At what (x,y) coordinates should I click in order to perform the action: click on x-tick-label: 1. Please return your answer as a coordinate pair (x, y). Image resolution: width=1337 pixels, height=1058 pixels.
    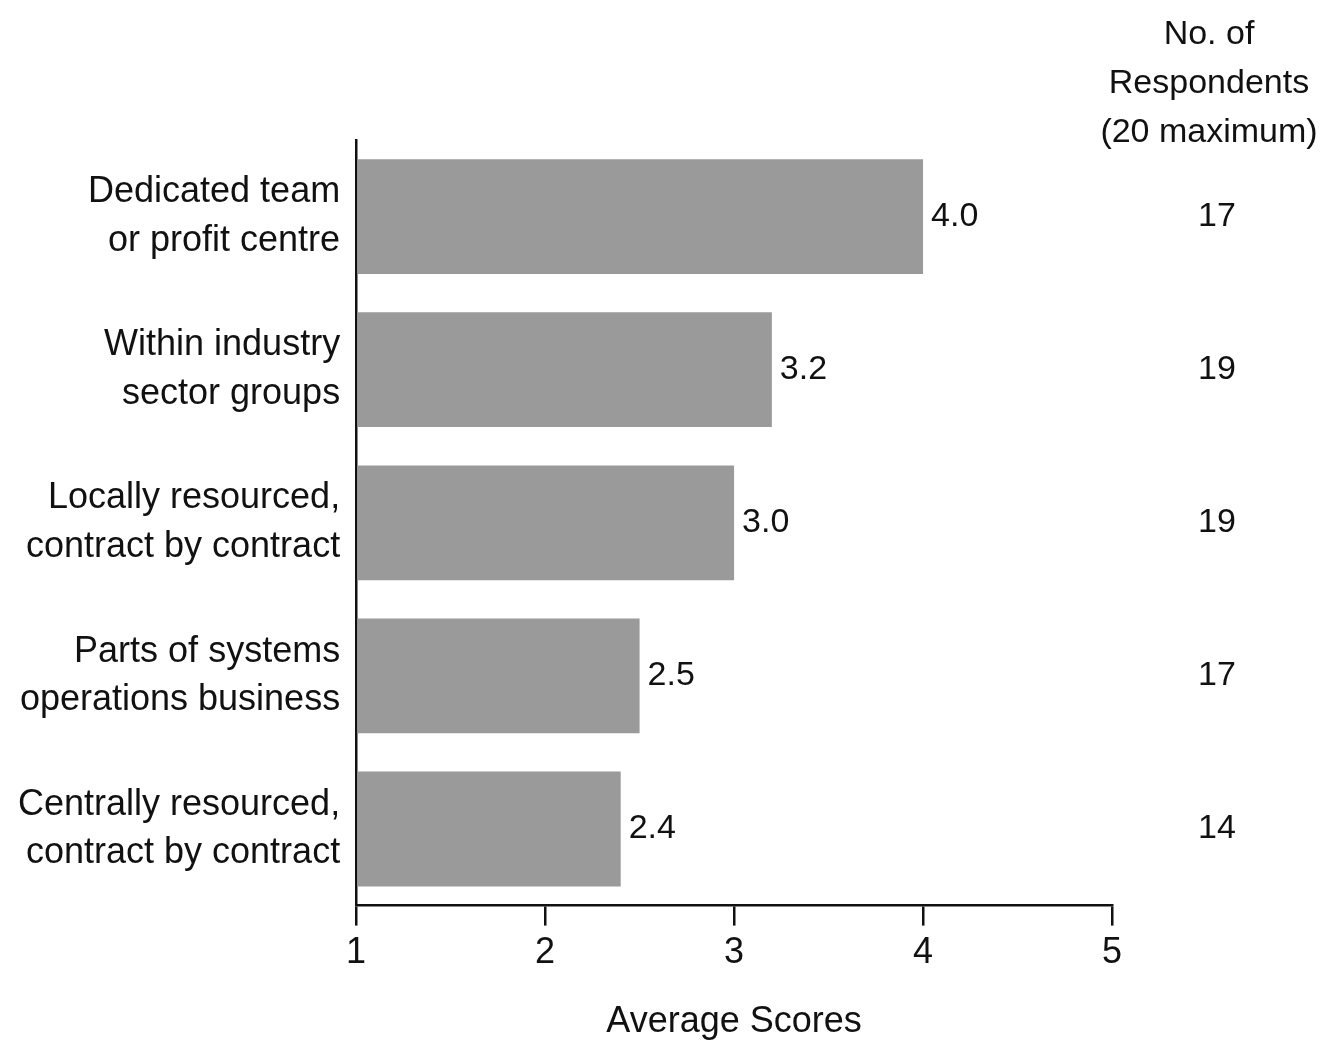
    Looking at the image, I should click on (356, 951).